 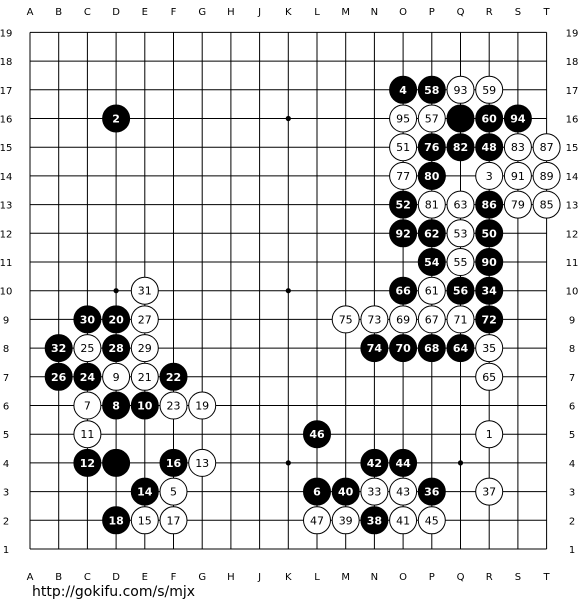 What do you see at coordinates (489, 175) in the screenshot?
I see `white-stone: 3` at bounding box center [489, 175].